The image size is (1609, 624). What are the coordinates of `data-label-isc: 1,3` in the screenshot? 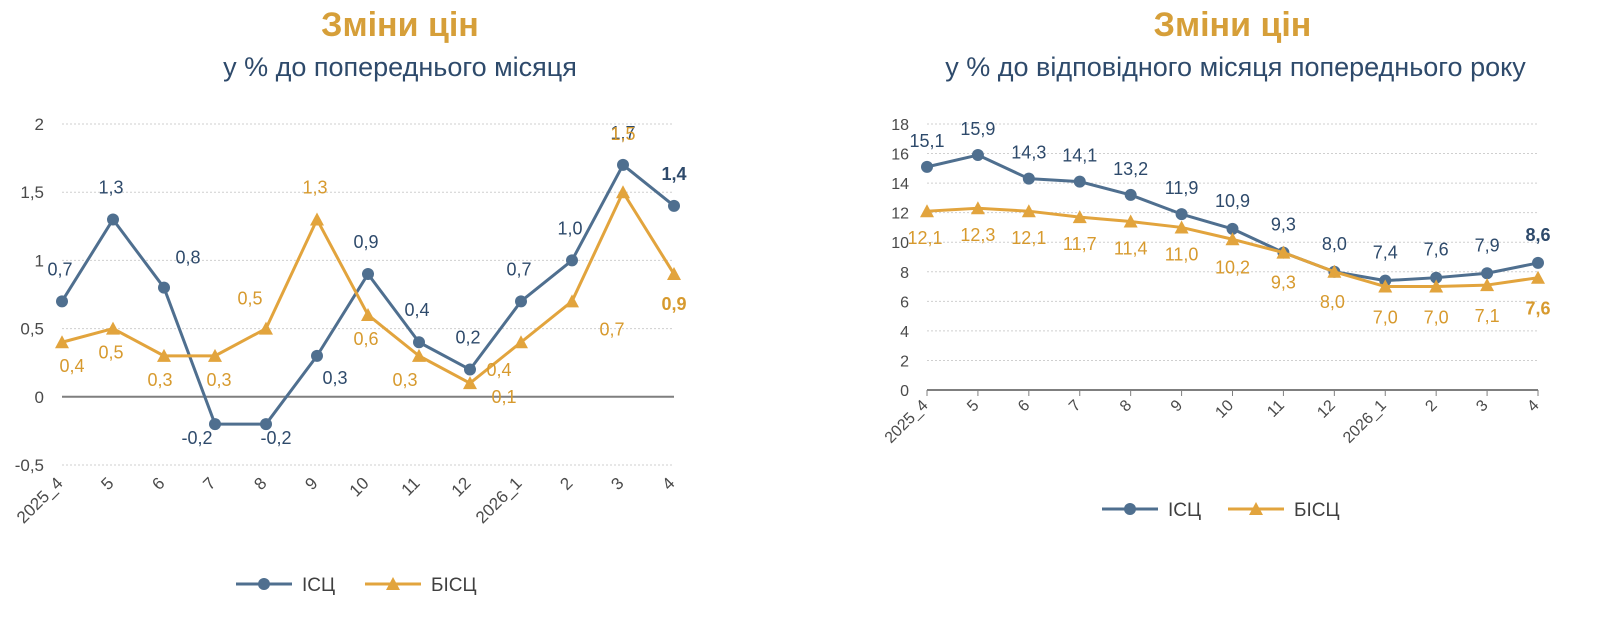 It's located at (110, 187).